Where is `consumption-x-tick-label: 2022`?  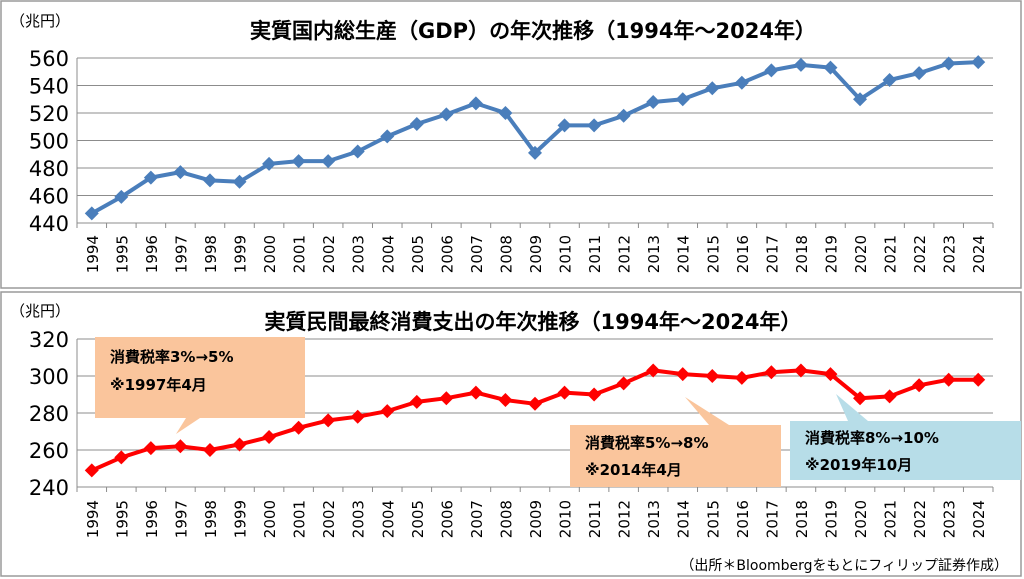
consumption-x-tick-label: 2022 is located at coordinates (920, 519).